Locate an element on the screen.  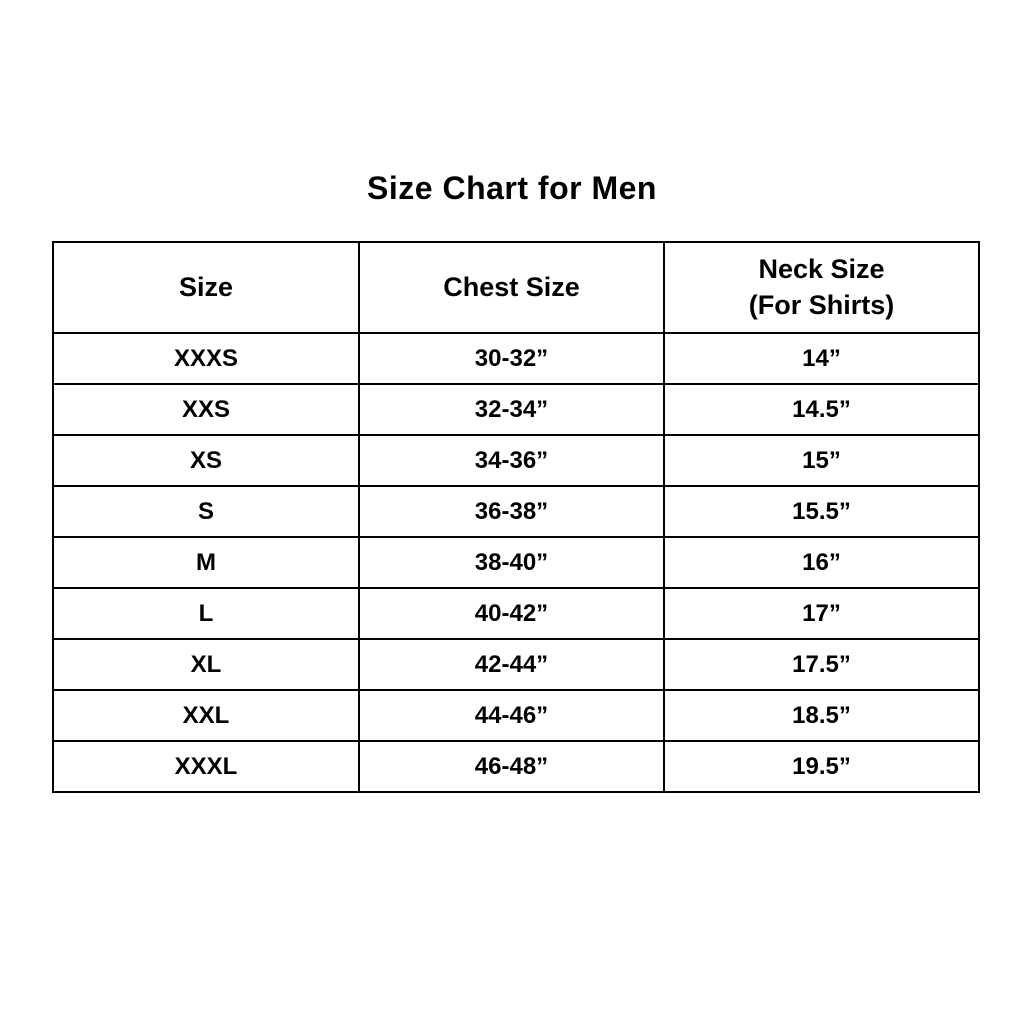
table-cell: 14” is located at coordinates (821, 358).